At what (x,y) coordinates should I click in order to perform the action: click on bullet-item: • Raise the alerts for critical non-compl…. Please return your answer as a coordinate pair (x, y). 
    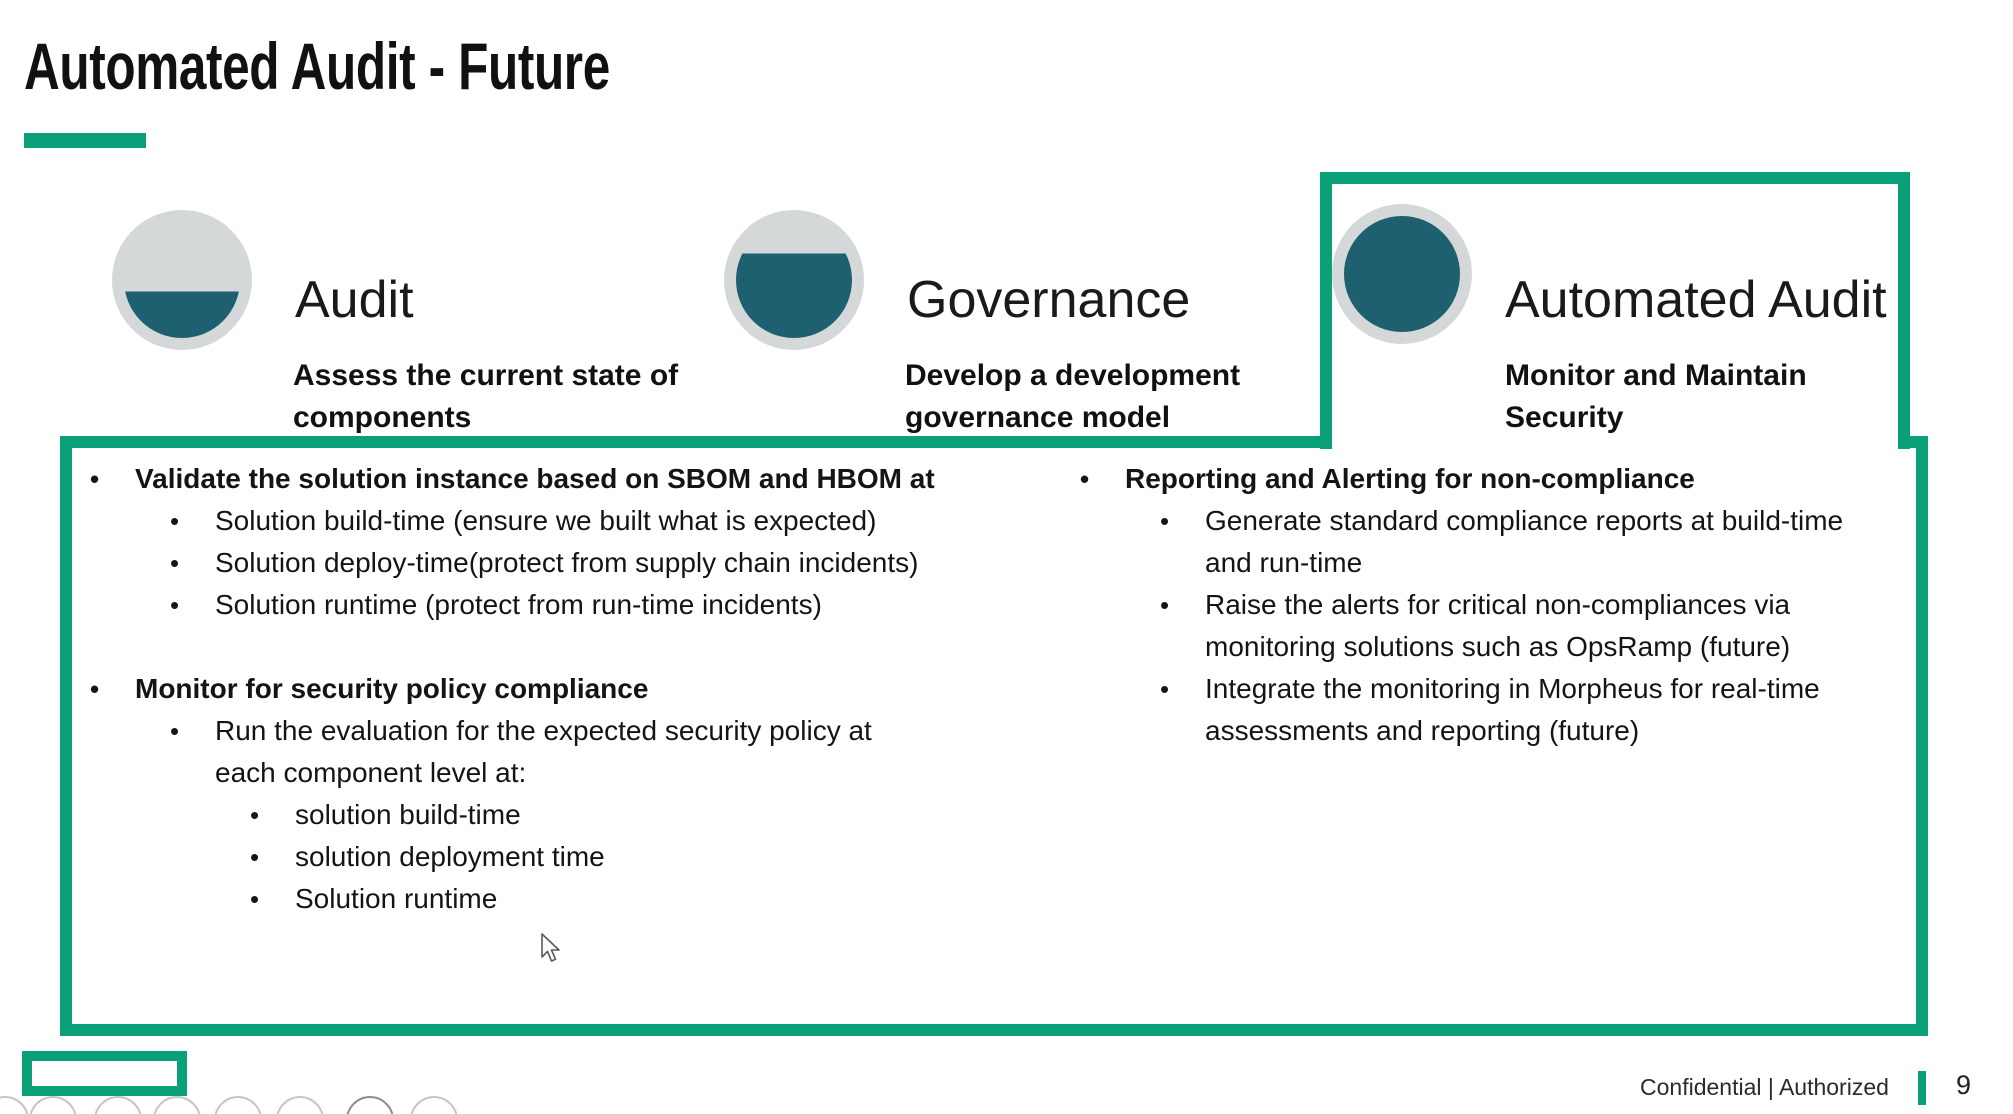
    Looking at the image, I should click on (1495, 605).